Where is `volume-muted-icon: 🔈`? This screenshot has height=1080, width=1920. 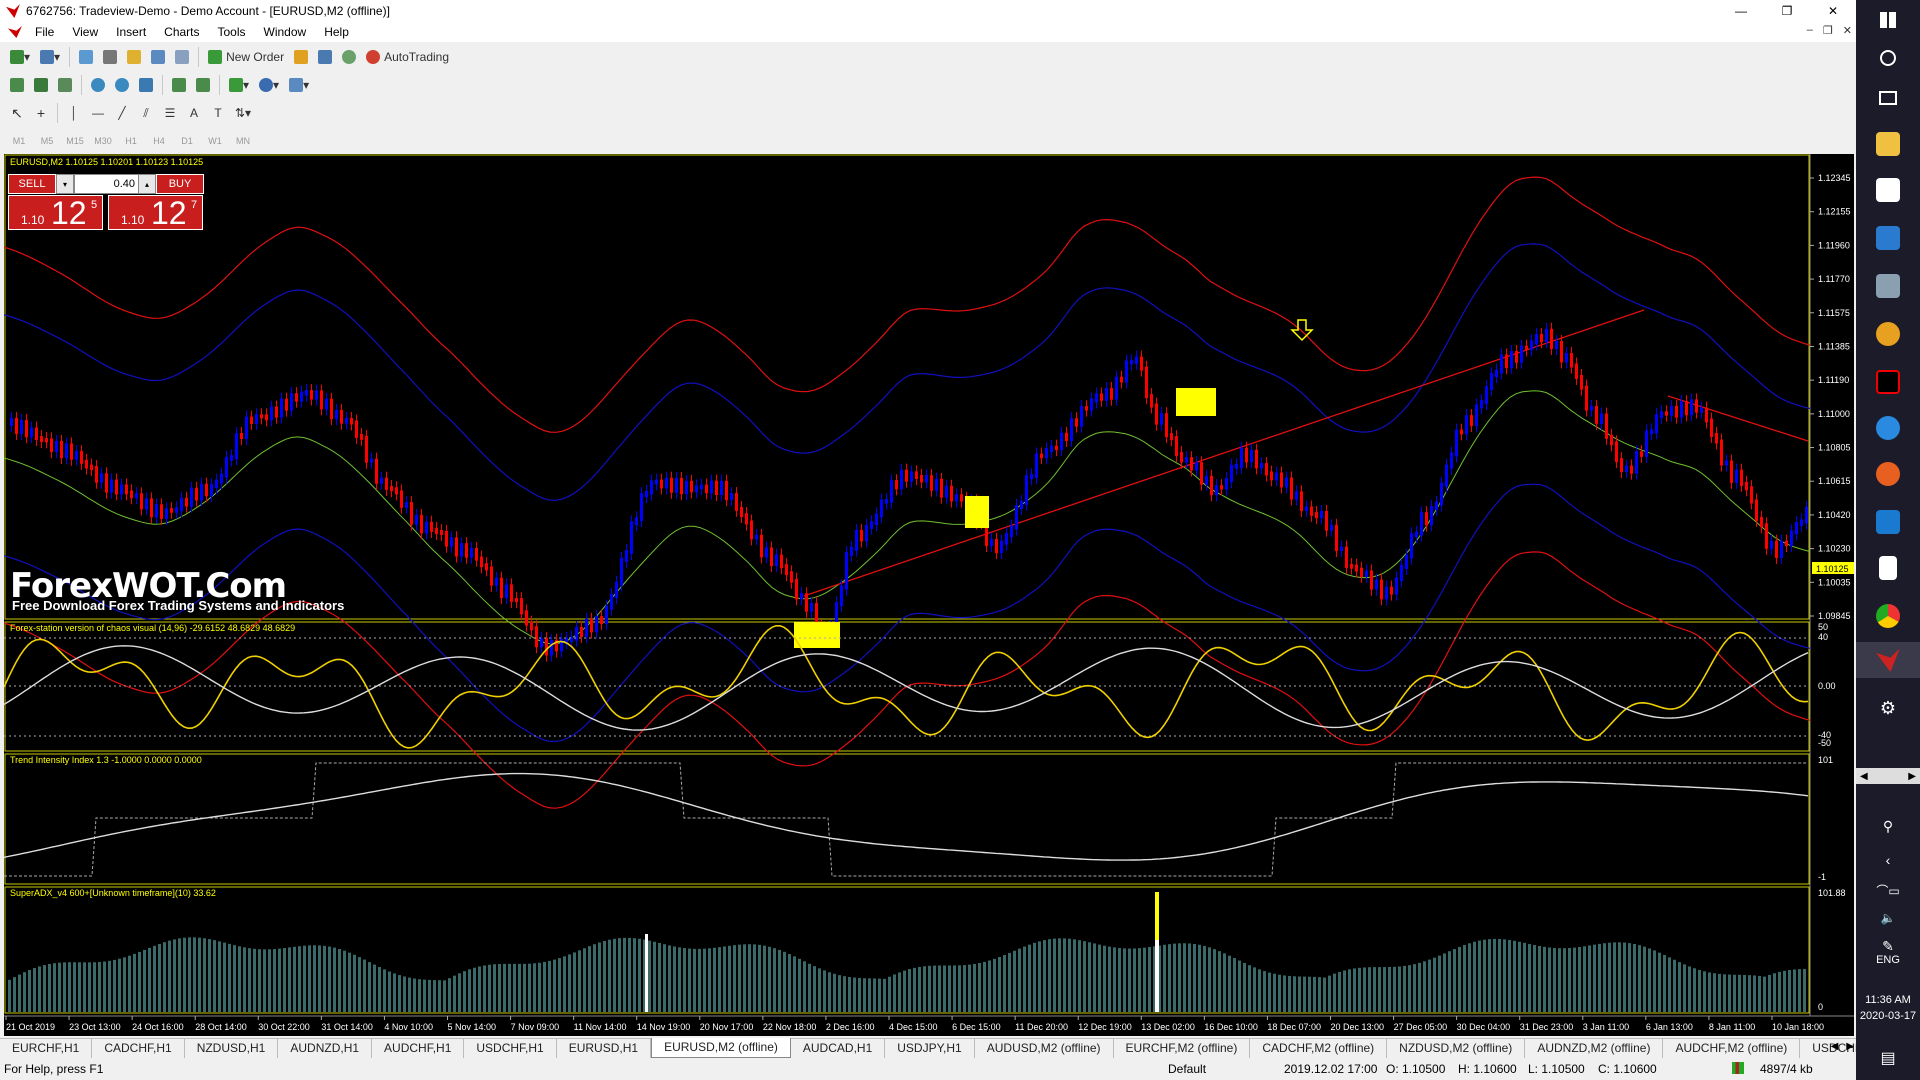
volume-muted-icon: 🔈 is located at coordinates (1888, 918).